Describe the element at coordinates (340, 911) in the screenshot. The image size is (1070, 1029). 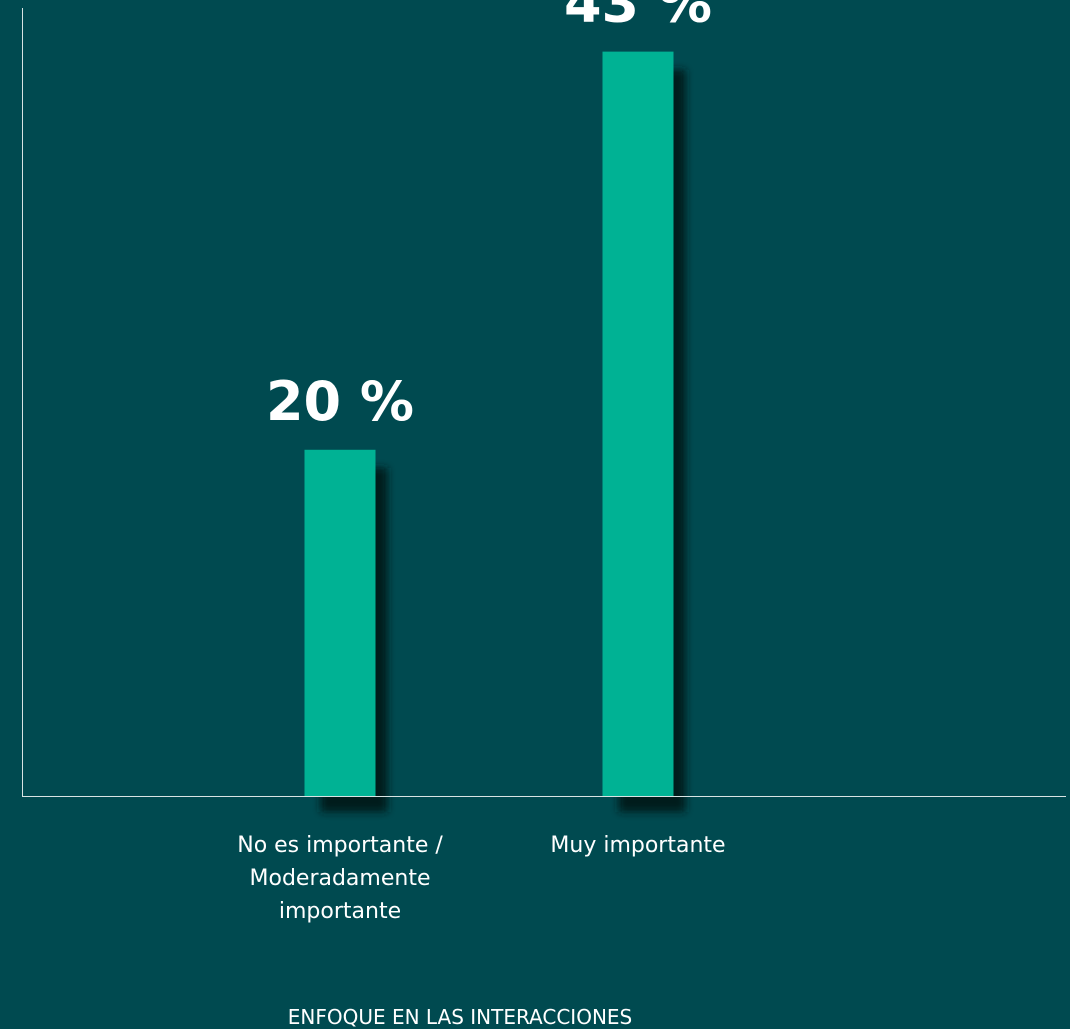
I see `x-tick-label-line: importante` at that location.